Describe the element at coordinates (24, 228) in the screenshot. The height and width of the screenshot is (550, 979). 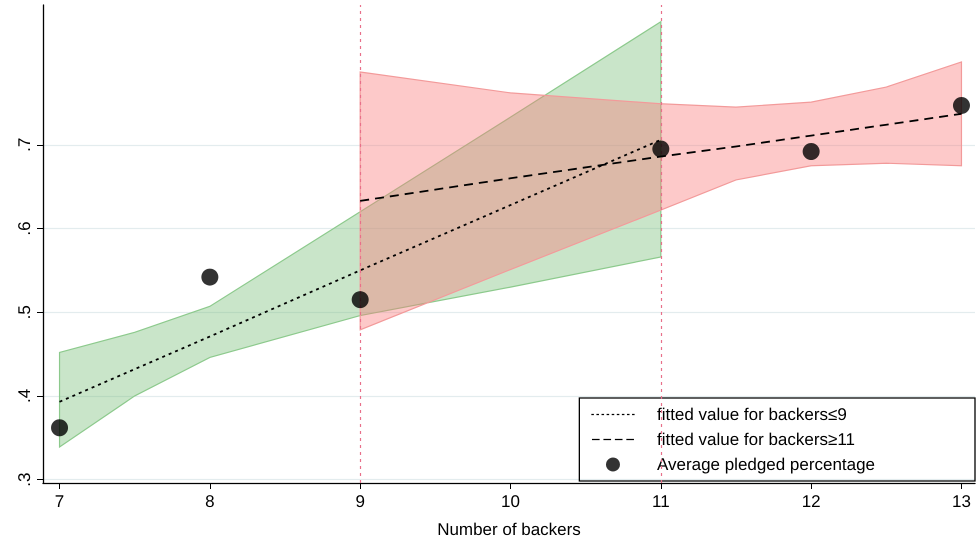
I see `y-tick-label: .6` at that location.